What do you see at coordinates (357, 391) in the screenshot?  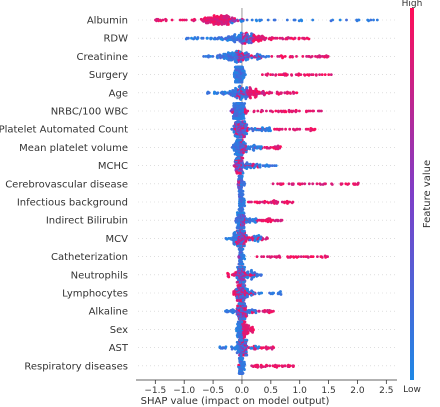 I see `x-tick-label: 2.0` at bounding box center [357, 391].